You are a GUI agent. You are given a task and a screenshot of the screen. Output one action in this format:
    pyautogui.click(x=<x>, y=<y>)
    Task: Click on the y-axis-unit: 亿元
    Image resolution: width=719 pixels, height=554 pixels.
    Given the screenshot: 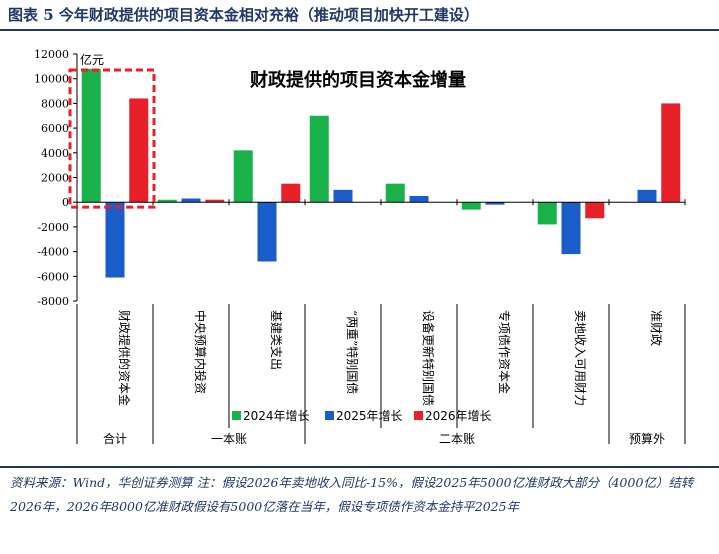 What is the action you would take?
    pyautogui.click(x=92, y=59)
    